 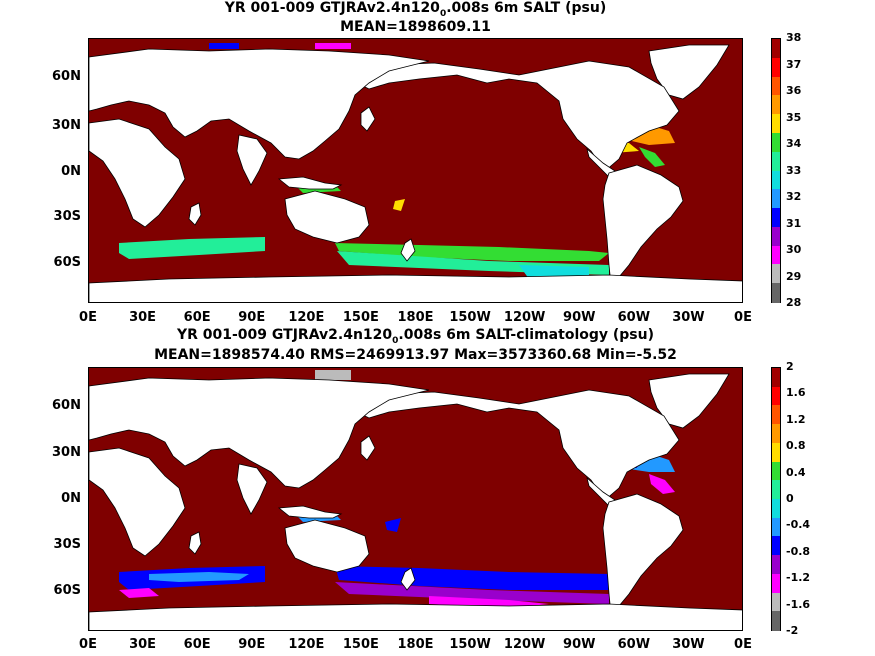 I want to click on top-land-madagascar, so click(x=195, y=214).